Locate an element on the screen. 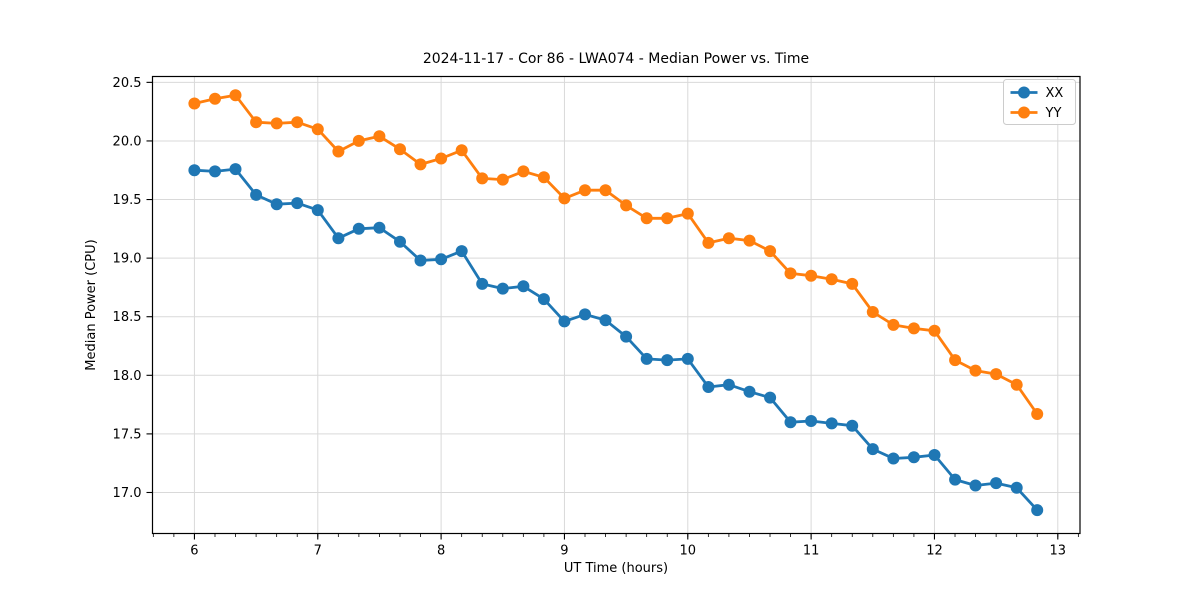  legend-label-xx: XX is located at coordinates (1055, 93).